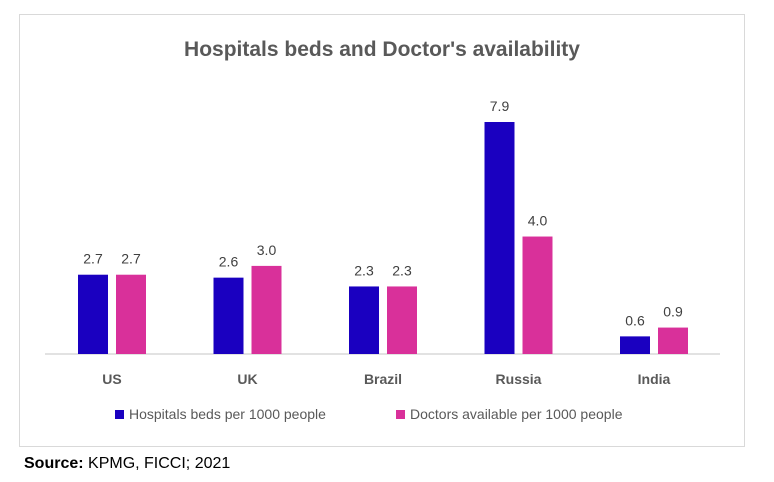  I want to click on data-label: 4.0, so click(538, 221).